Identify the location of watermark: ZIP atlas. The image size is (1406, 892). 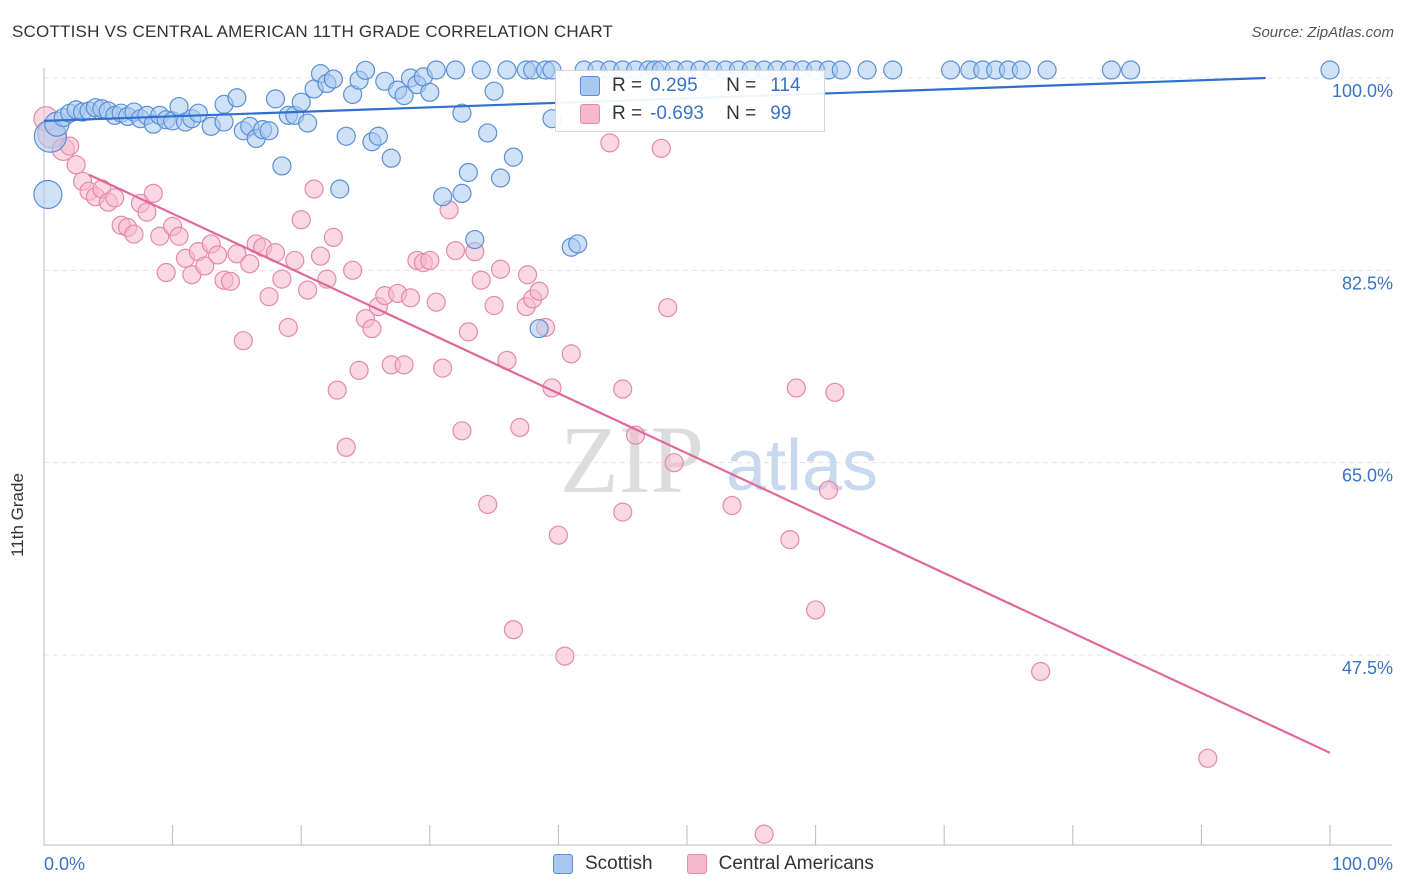
(719, 459).